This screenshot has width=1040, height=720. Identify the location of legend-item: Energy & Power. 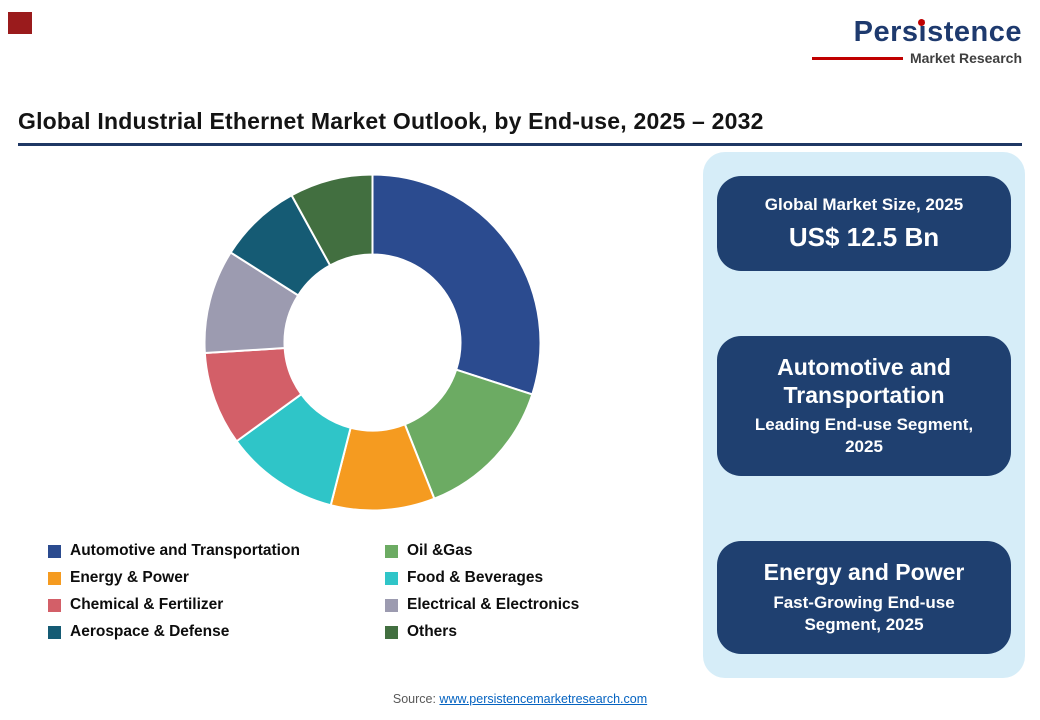
(216, 578).